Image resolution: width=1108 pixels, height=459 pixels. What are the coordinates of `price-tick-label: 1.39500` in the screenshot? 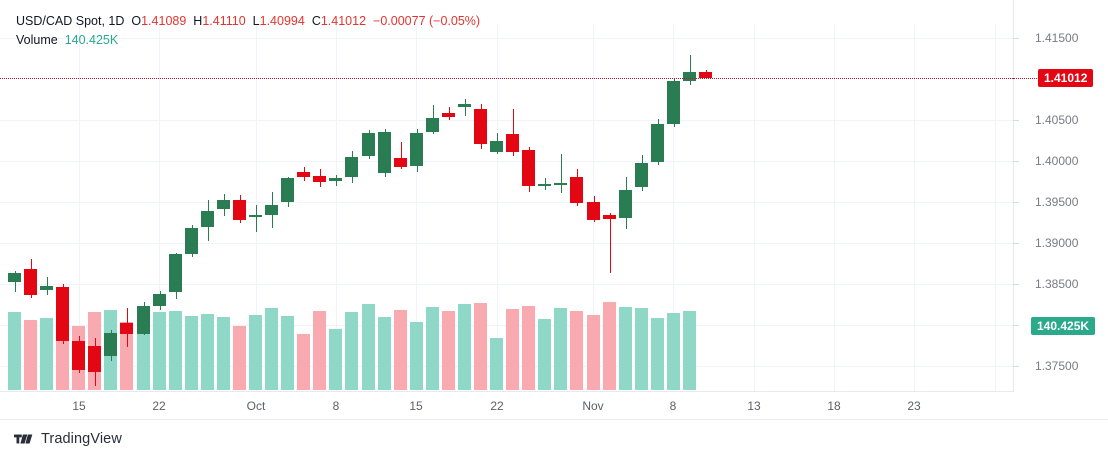 It's located at (1057, 202).